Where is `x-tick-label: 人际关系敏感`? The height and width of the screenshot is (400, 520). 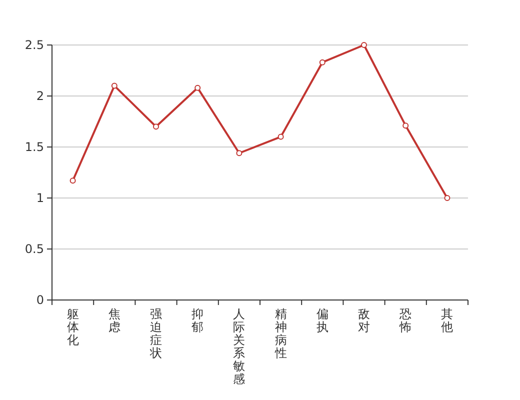 x-tick-label: 人际关系敏感 is located at coordinates (239, 346).